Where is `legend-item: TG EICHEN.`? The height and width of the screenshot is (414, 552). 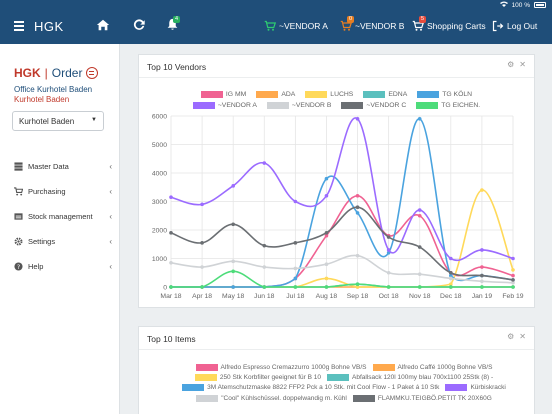 legend-item: TG EICHEN. is located at coordinates (448, 105).